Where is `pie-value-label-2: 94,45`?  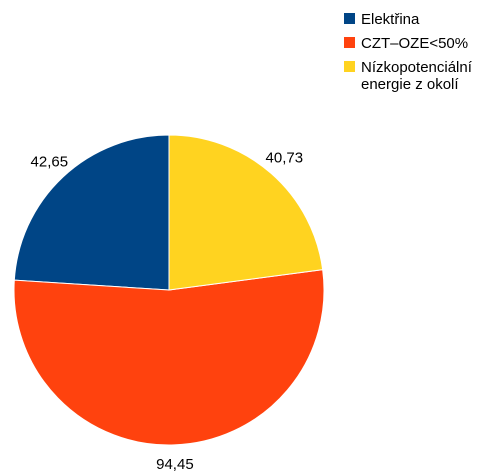 pie-value-label-2: 94,45 is located at coordinates (175, 464).